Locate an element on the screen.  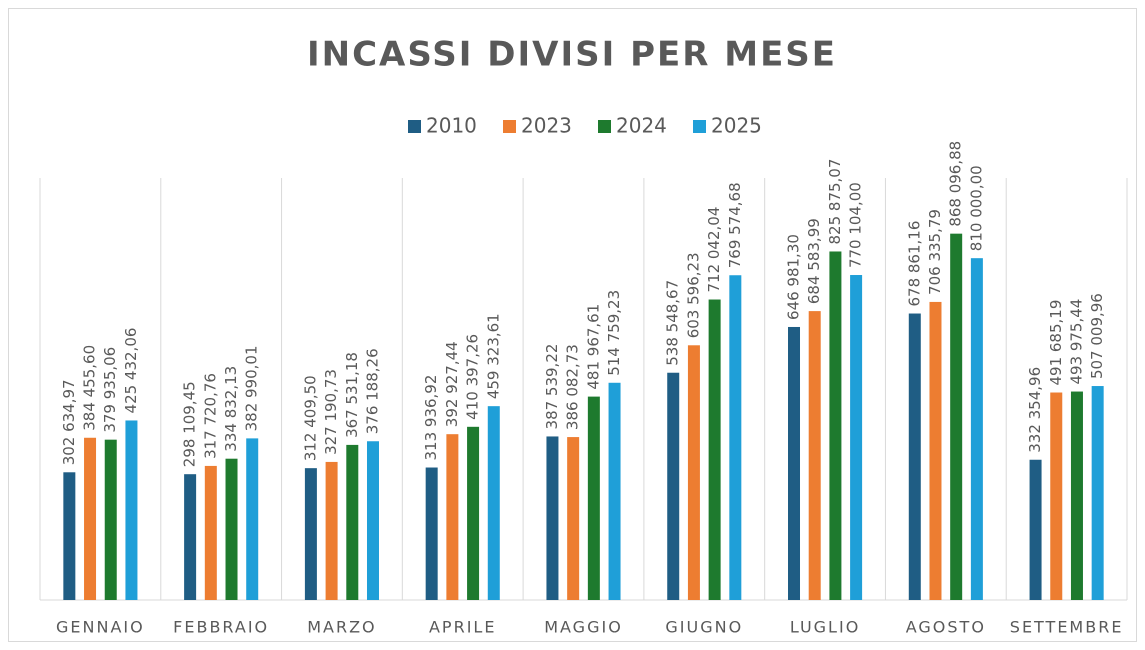
data-label: 387 539,22 is located at coordinates (552, 387).